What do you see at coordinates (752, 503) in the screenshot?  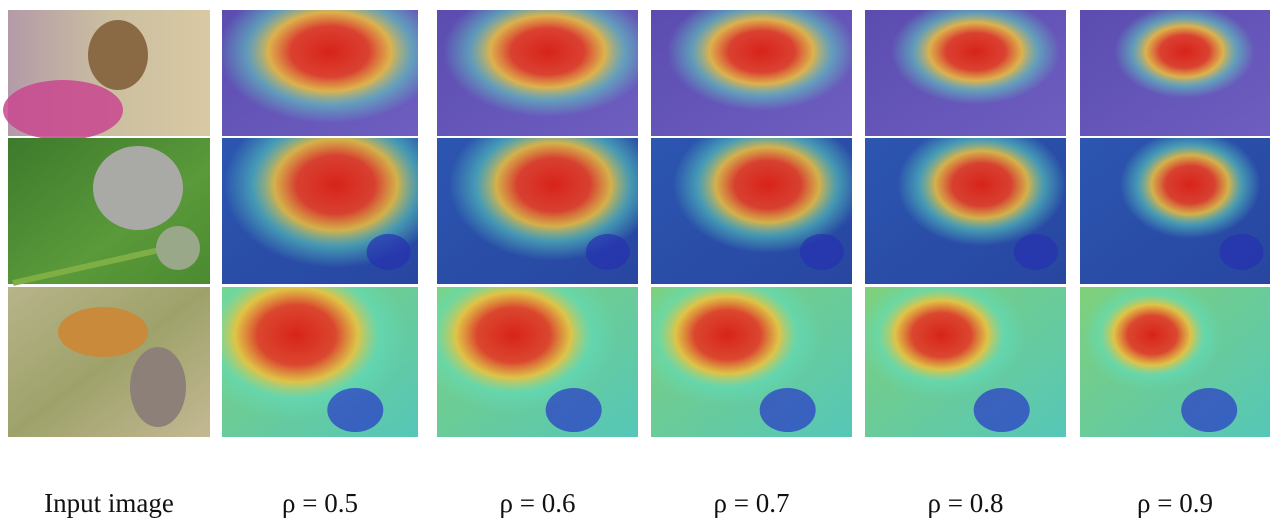 I see `caption: ρ = 0.7` at bounding box center [752, 503].